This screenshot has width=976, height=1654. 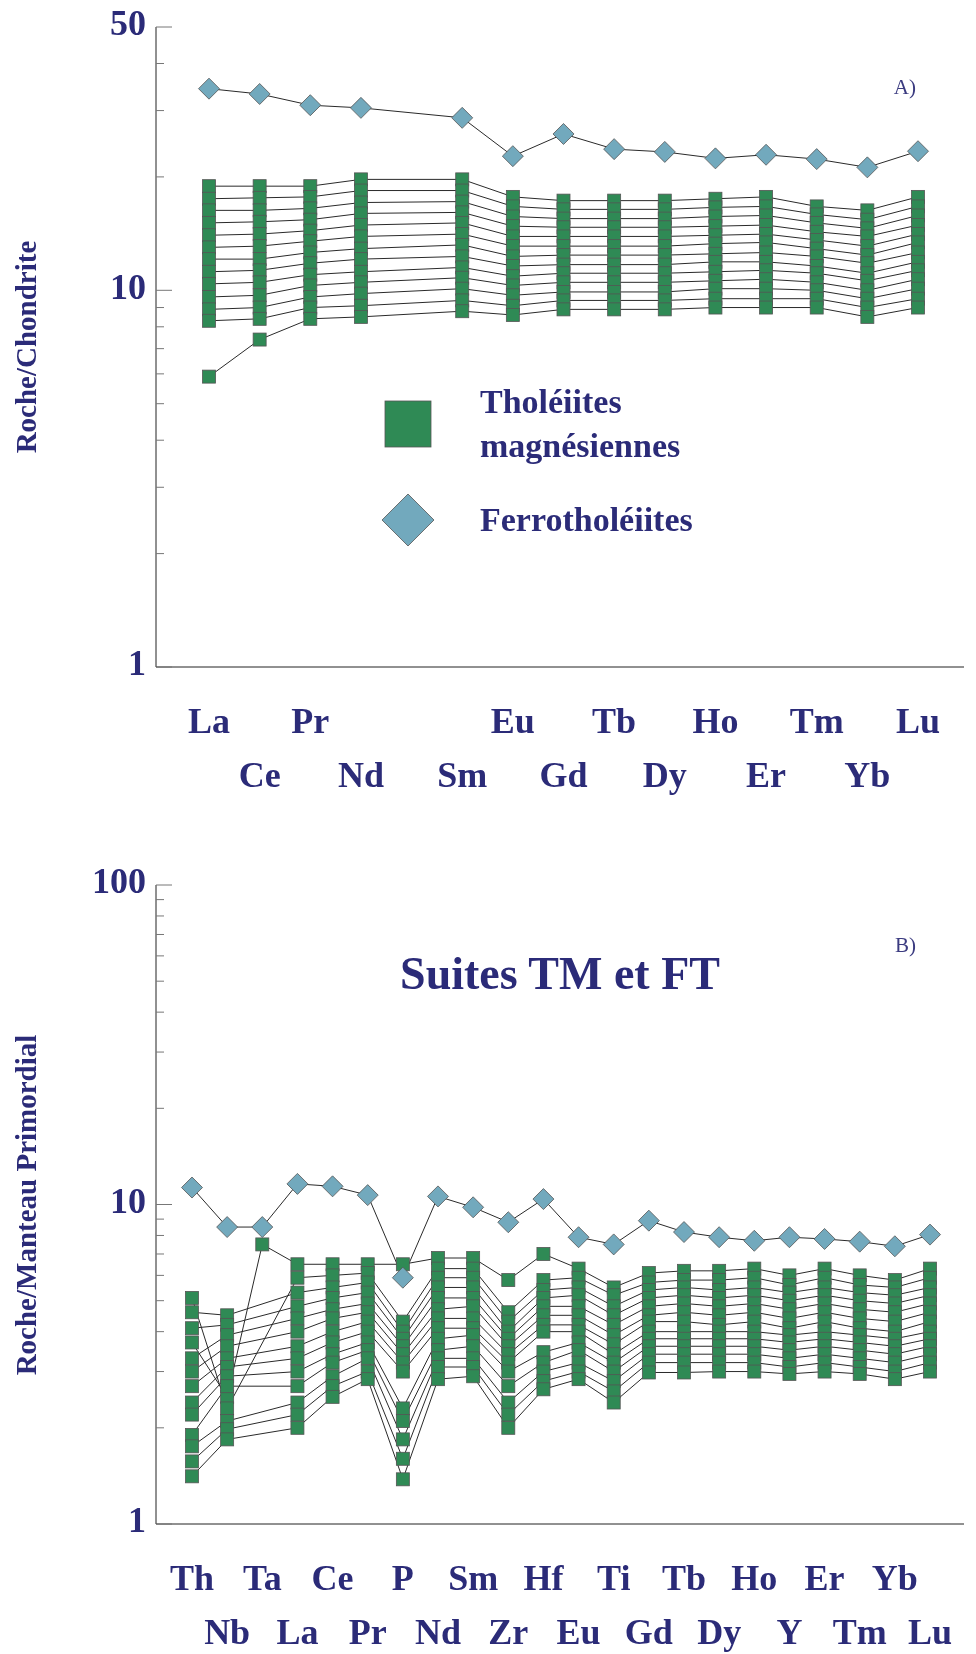 What do you see at coordinates (128, 23) in the screenshot?
I see `y-tick-label: 50` at bounding box center [128, 23].